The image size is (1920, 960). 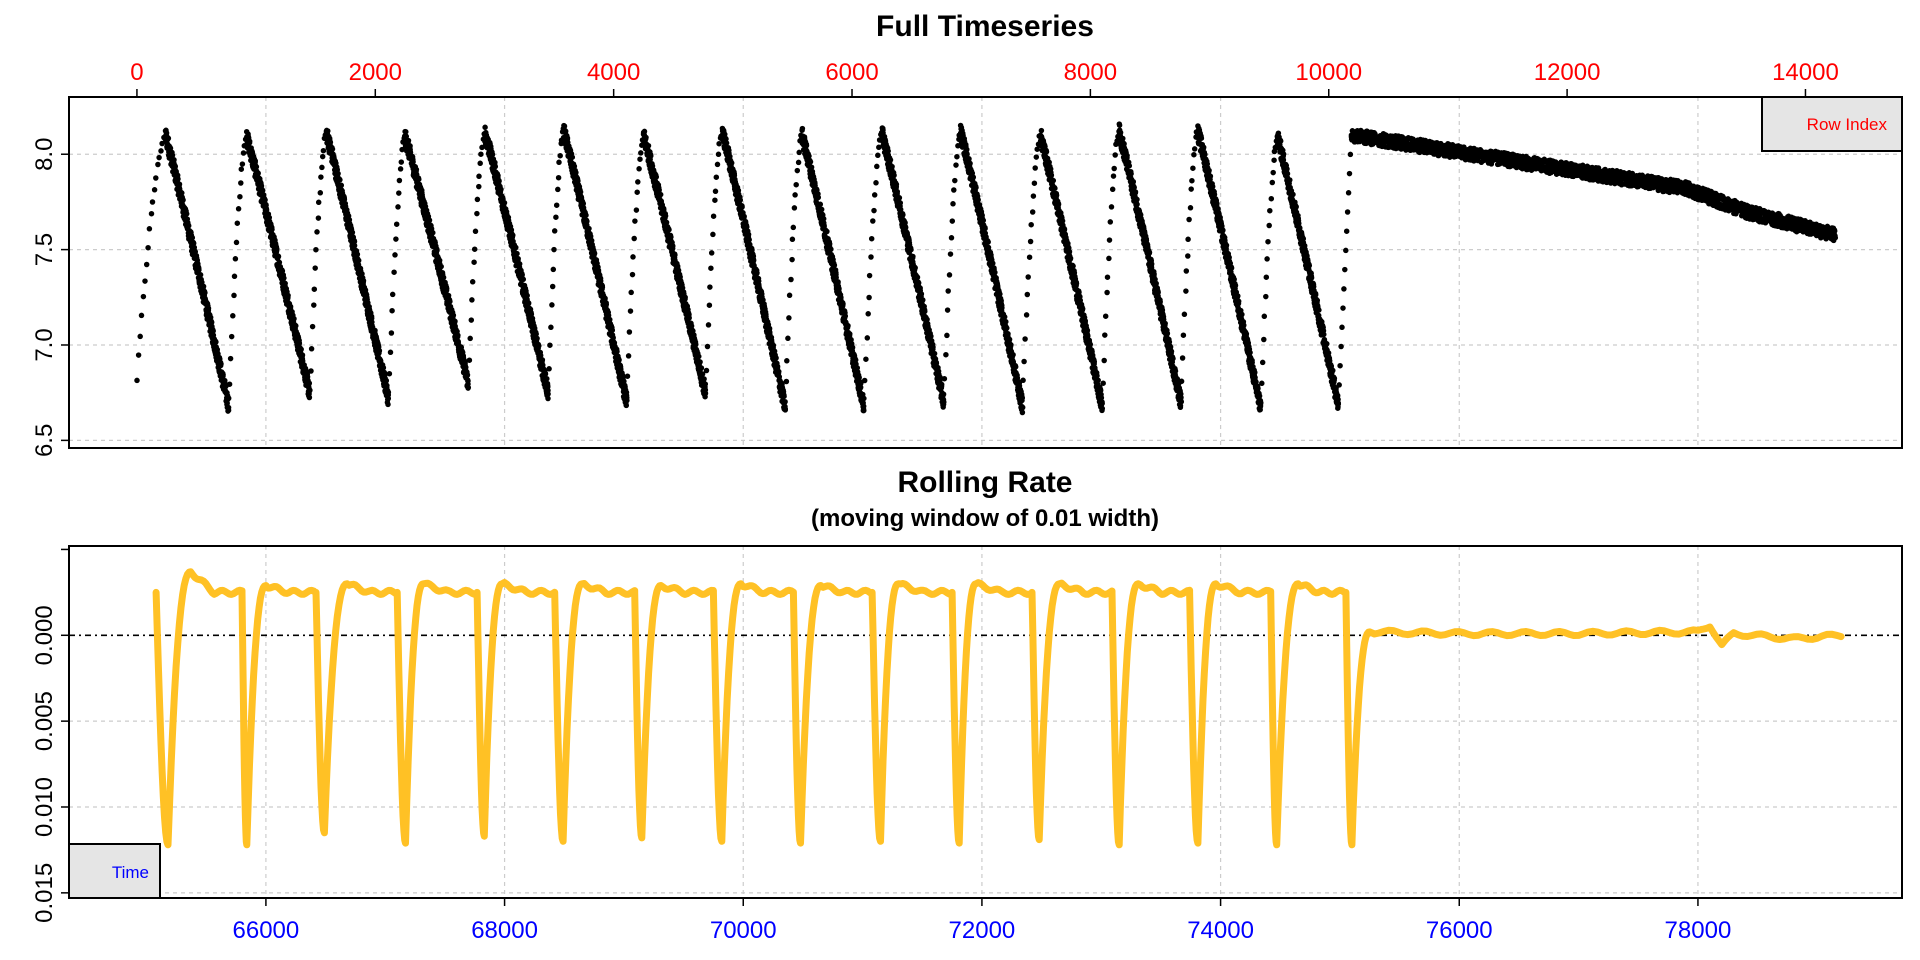 What do you see at coordinates (44, 344) in the screenshot?
I see `timeseries-y-tick-label: 7.0` at bounding box center [44, 344].